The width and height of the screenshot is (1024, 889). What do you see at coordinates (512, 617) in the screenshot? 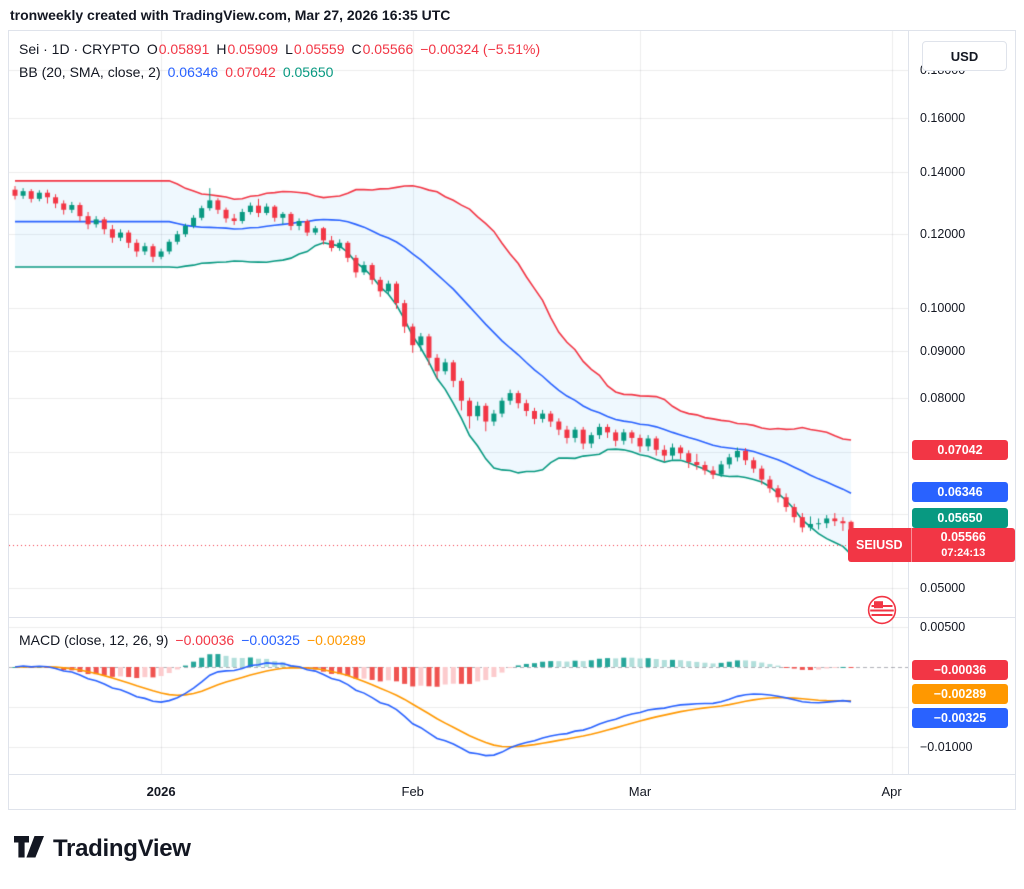
I see `pane-divider` at bounding box center [512, 617].